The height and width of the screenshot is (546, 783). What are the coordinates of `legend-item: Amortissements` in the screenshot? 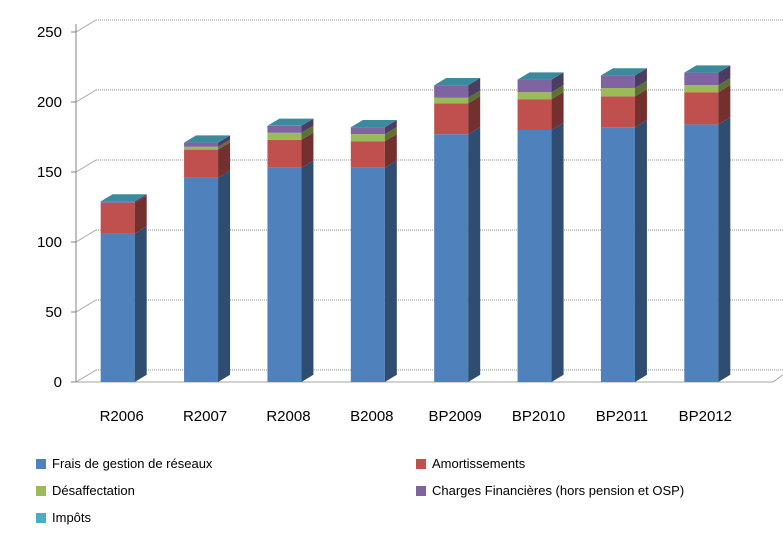 It's located at (470, 463).